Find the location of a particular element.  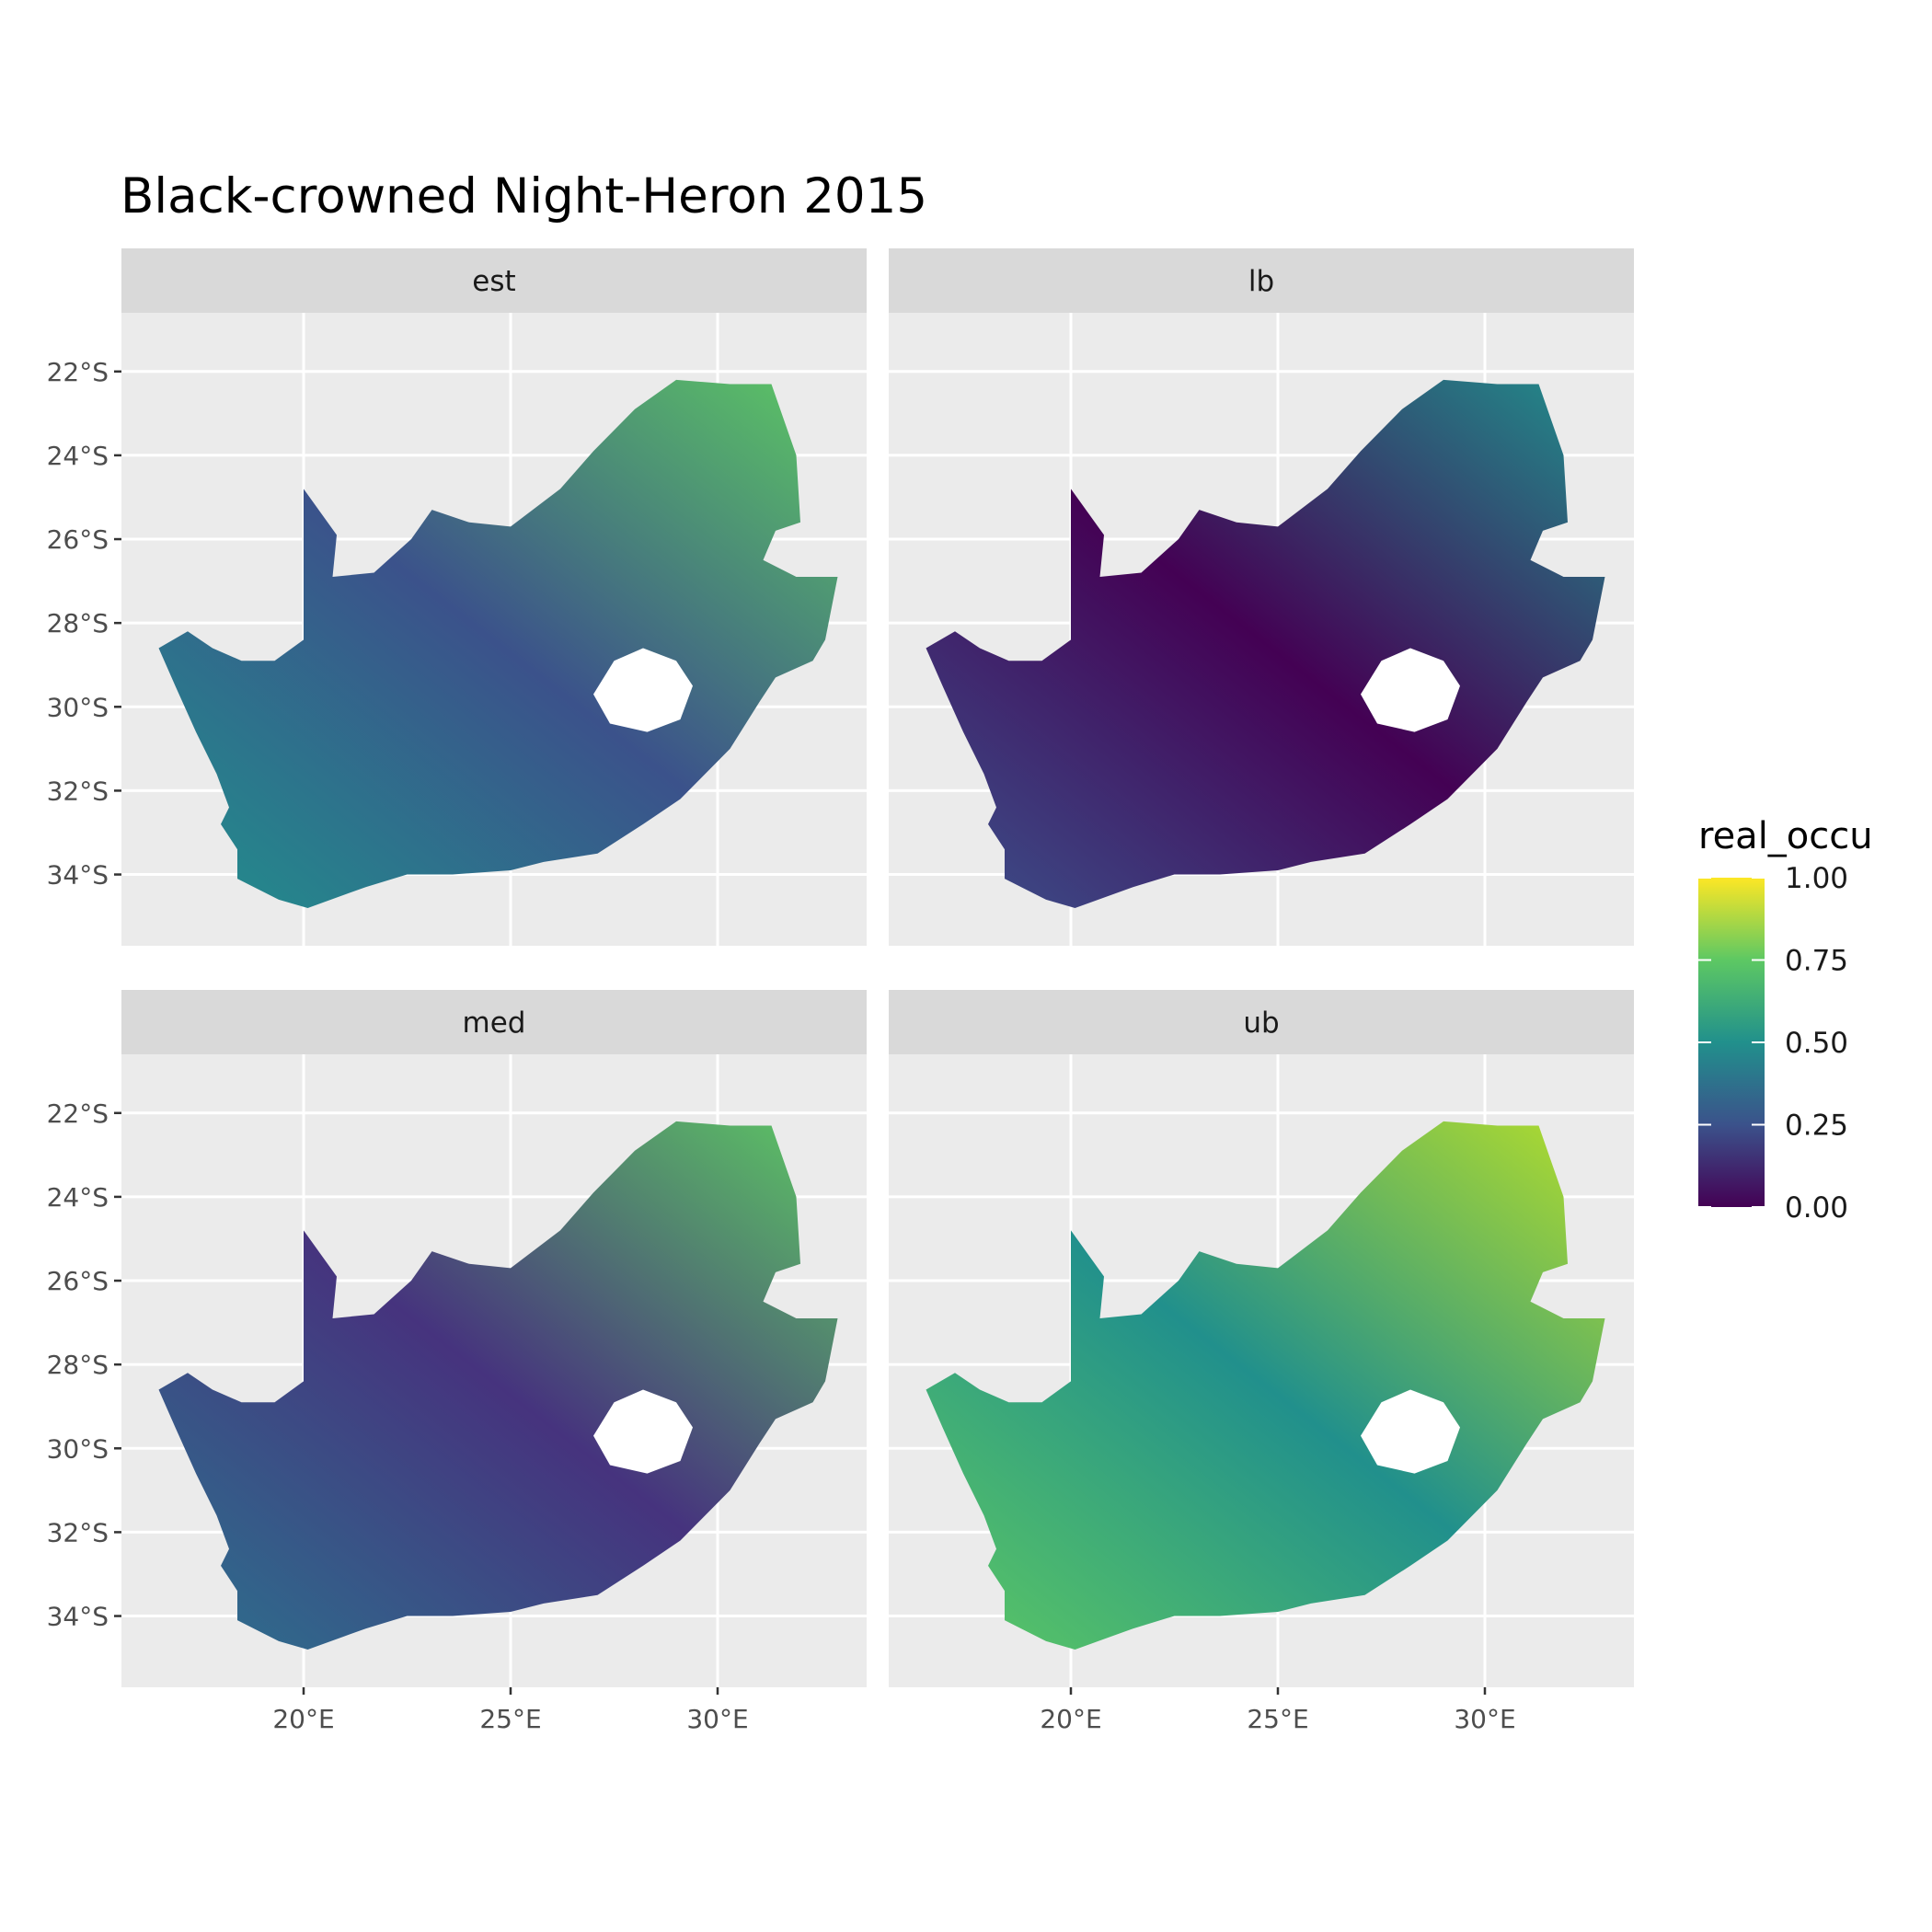

legend-tick-label: 0.25 is located at coordinates (1816, 1126).